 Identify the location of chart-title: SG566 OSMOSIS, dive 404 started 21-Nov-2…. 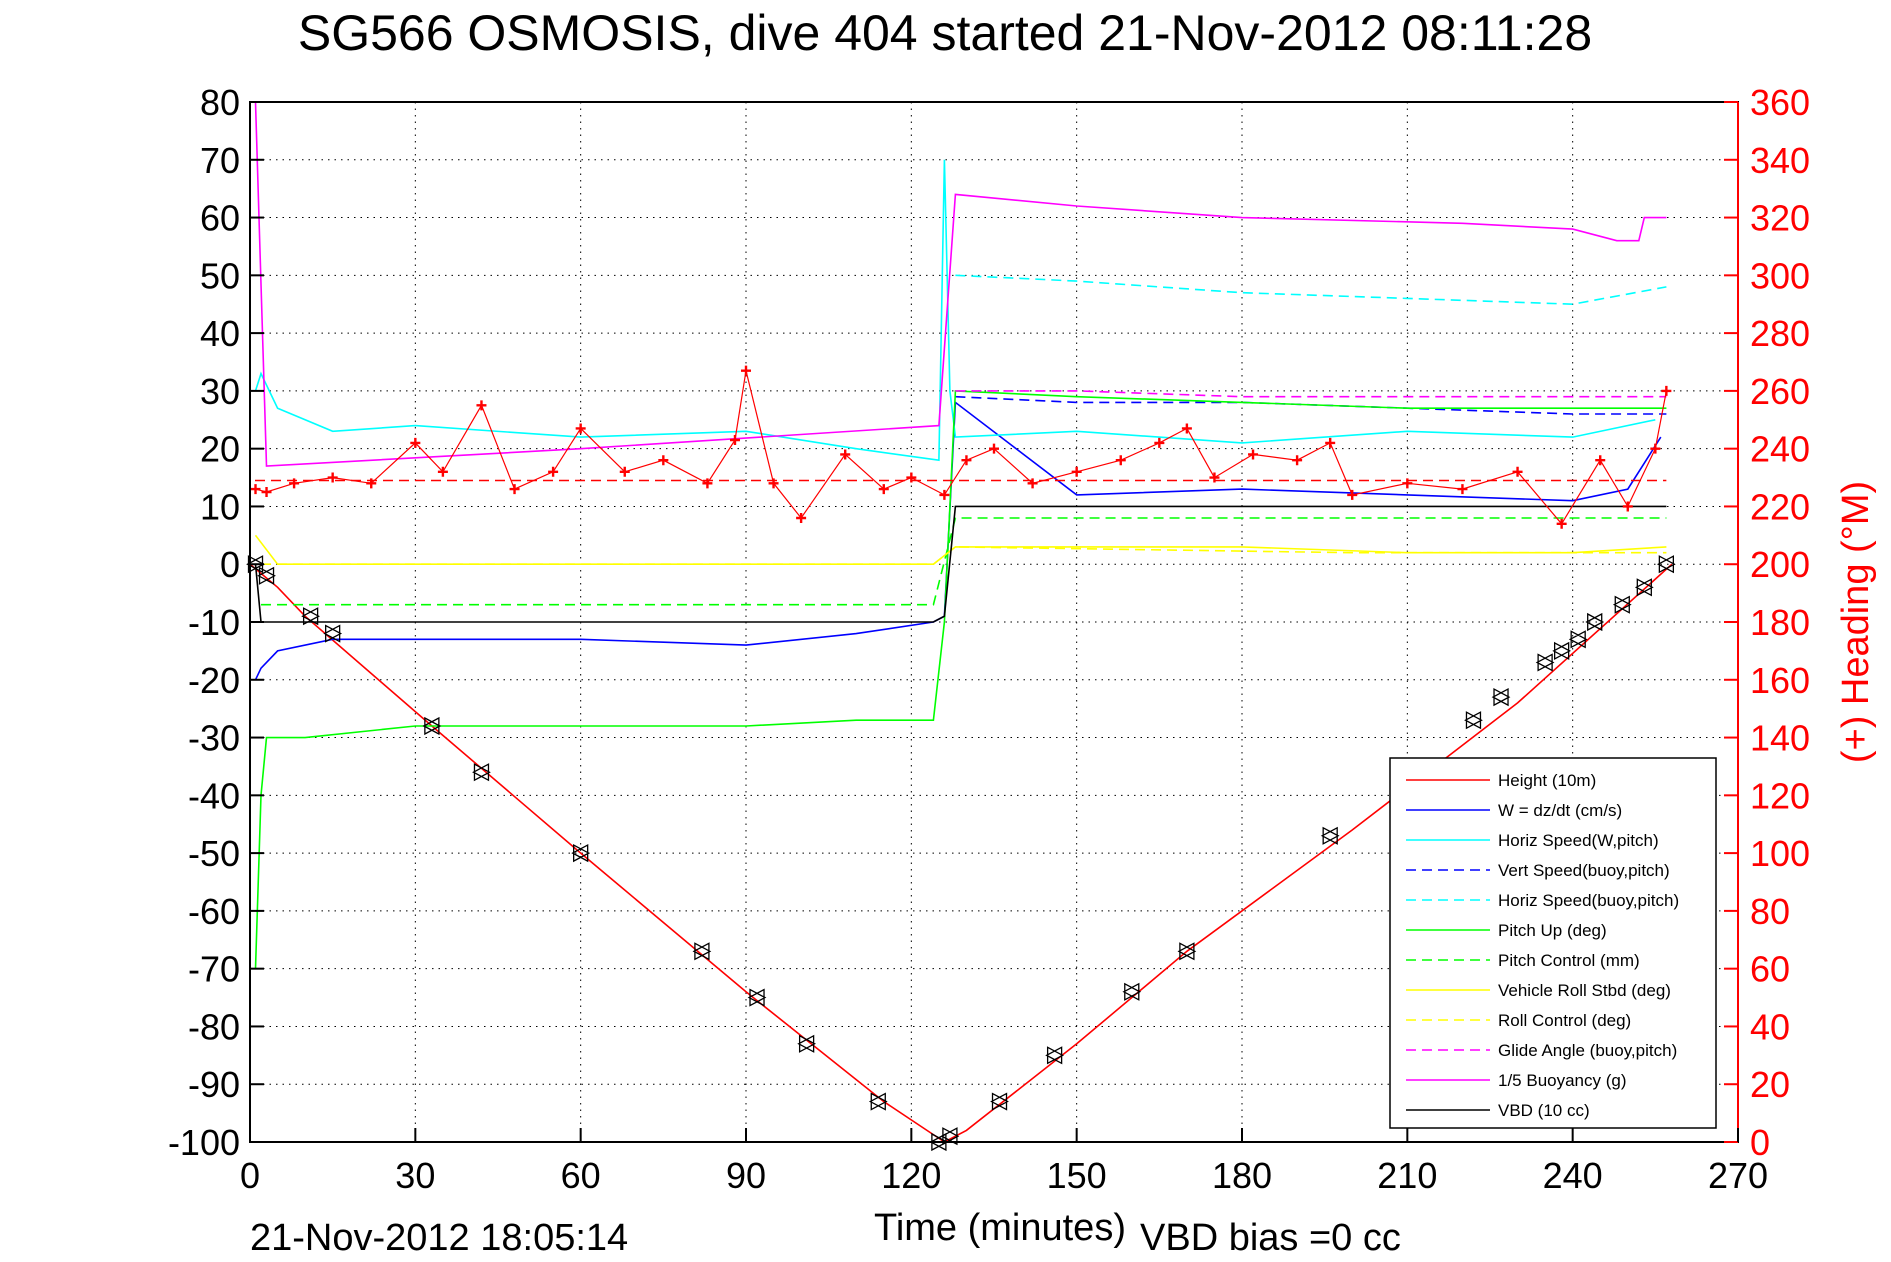
(945, 33).